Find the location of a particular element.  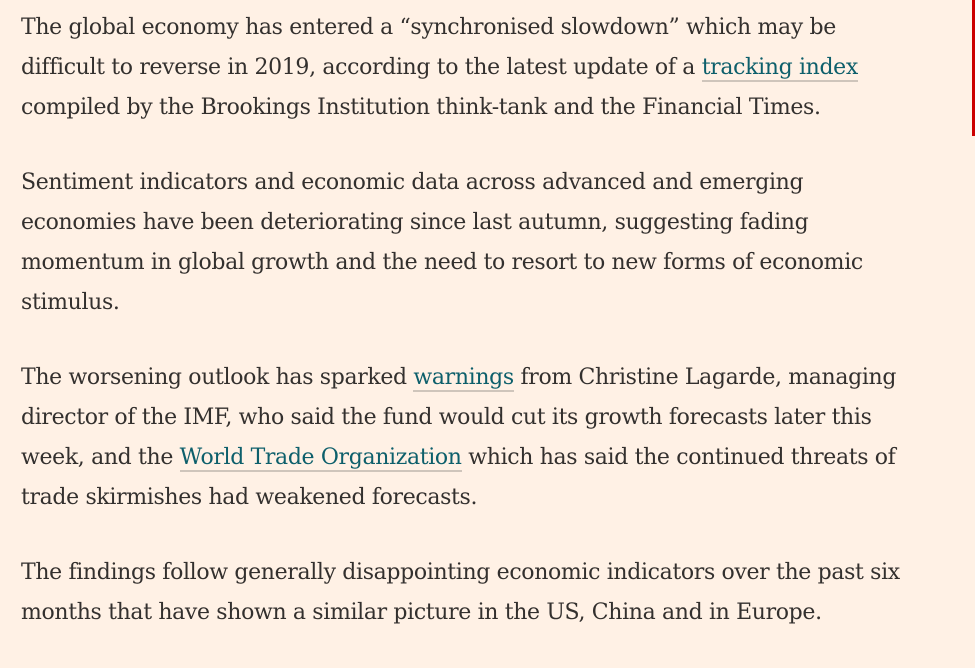

warnings-link: warnings is located at coordinates (463, 378).